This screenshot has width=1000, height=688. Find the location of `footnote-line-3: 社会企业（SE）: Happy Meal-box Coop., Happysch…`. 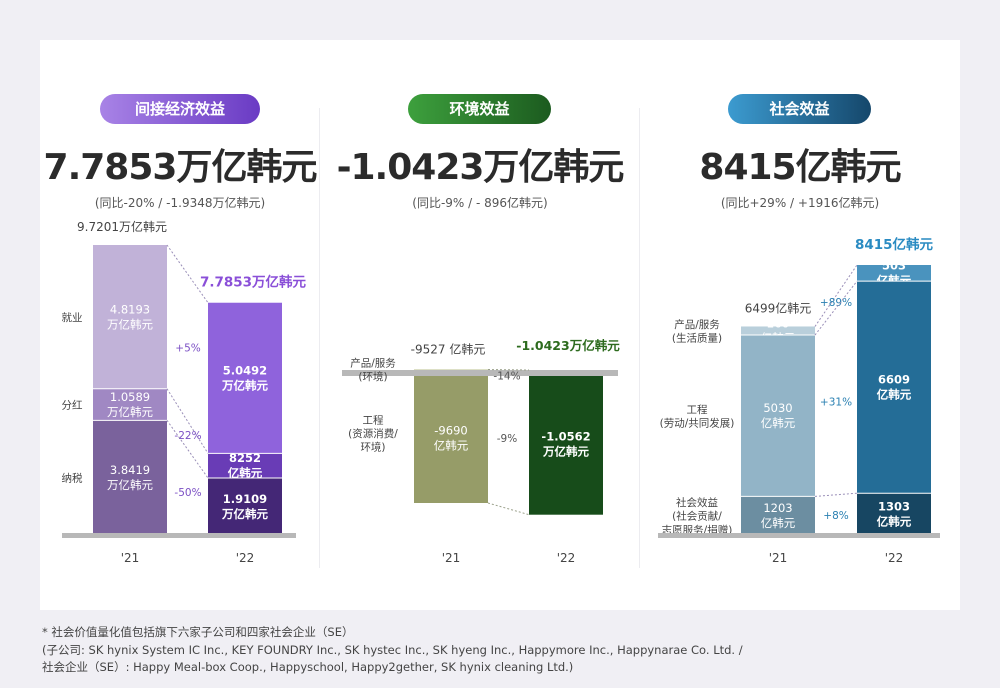

footnote-line-3: 社会企业（SE）: Happy Meal-box Coop., Happysch… is located at coordinates (308, 667).